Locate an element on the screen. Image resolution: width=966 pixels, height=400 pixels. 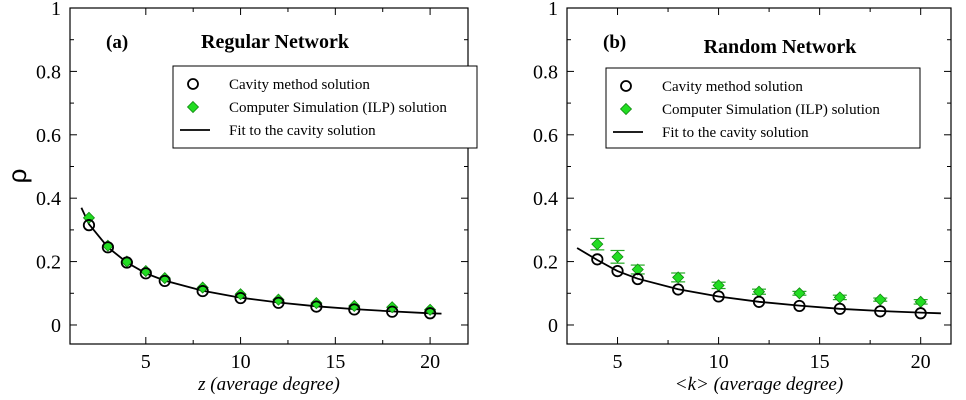
panel-label: (b) is located at coordinates (614, 42).